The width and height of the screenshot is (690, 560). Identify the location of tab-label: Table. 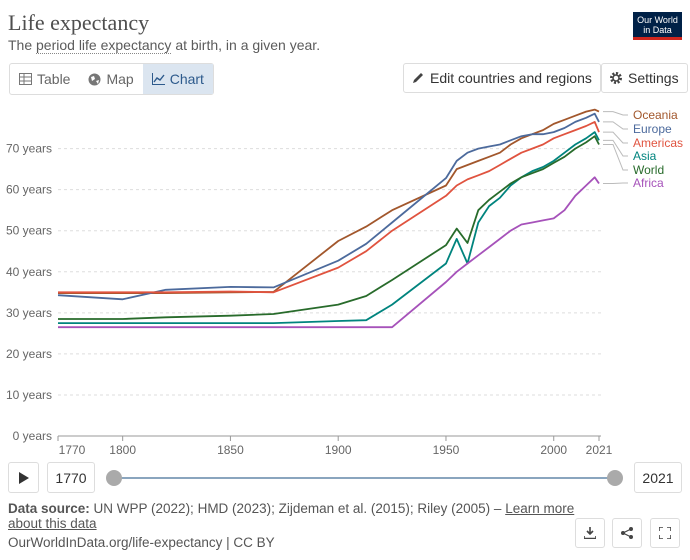
(54, 79).